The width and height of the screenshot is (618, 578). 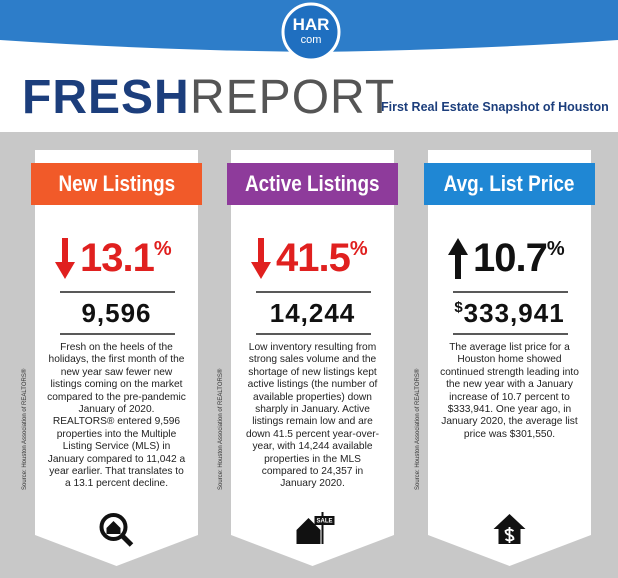 What do you see at coordinates (127, 540) in the screenshot?
I see `icon-handle` at bounding box center [127, 540].